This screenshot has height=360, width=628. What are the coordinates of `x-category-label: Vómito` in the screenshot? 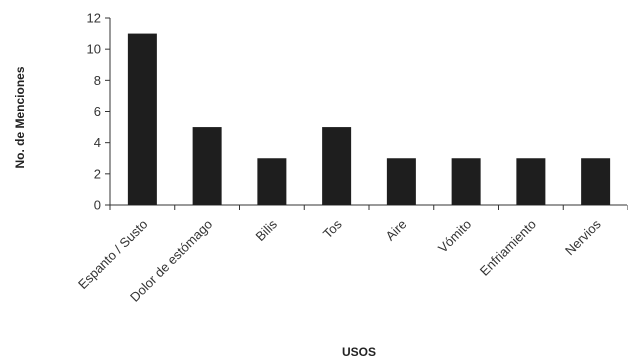 It's located at (454, 236).